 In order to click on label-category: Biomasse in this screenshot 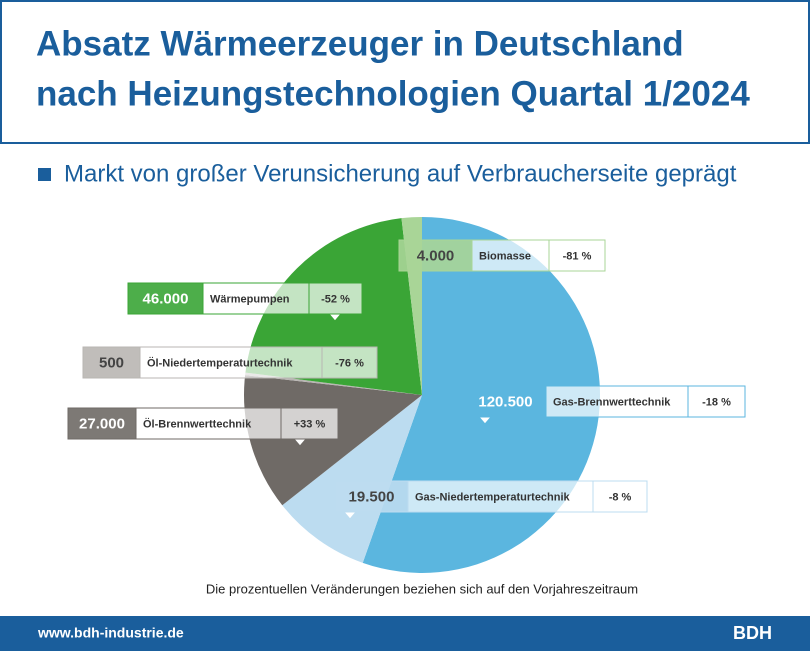, I will do `click(505, 256)`.